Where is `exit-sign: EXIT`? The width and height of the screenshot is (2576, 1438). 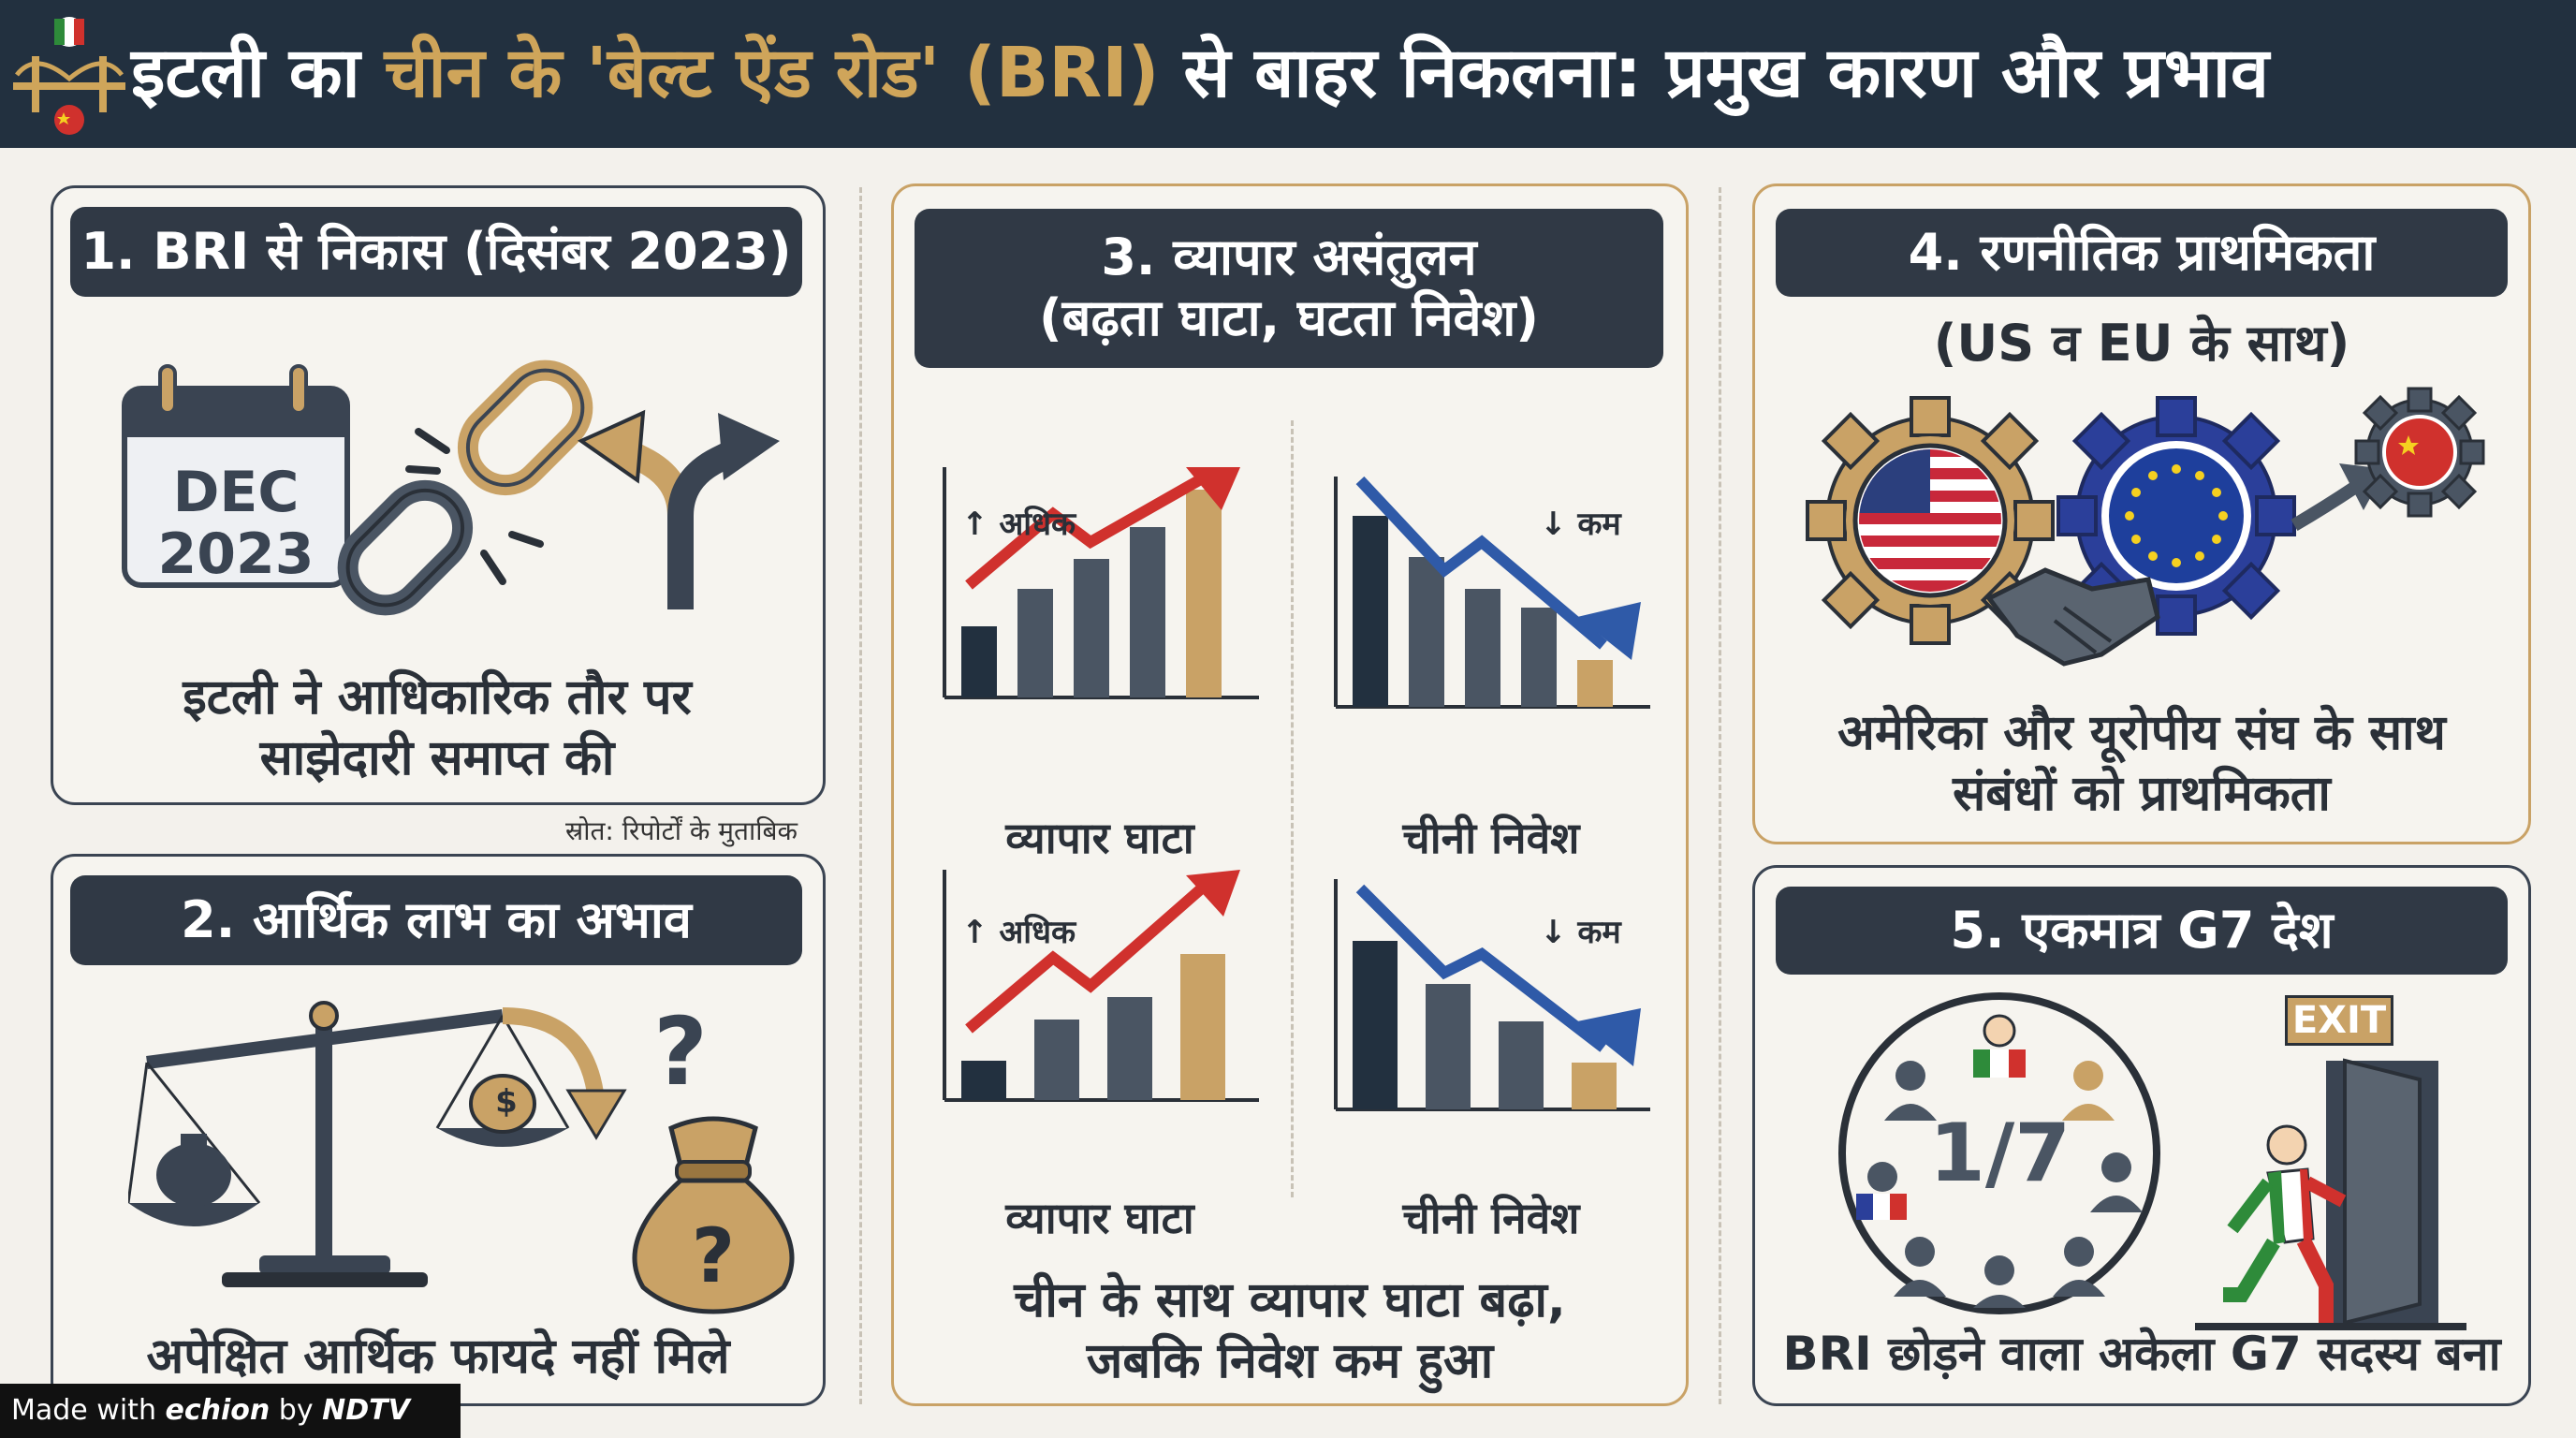 exit-sign: EXIT is located at coordinates (2339, 1020).